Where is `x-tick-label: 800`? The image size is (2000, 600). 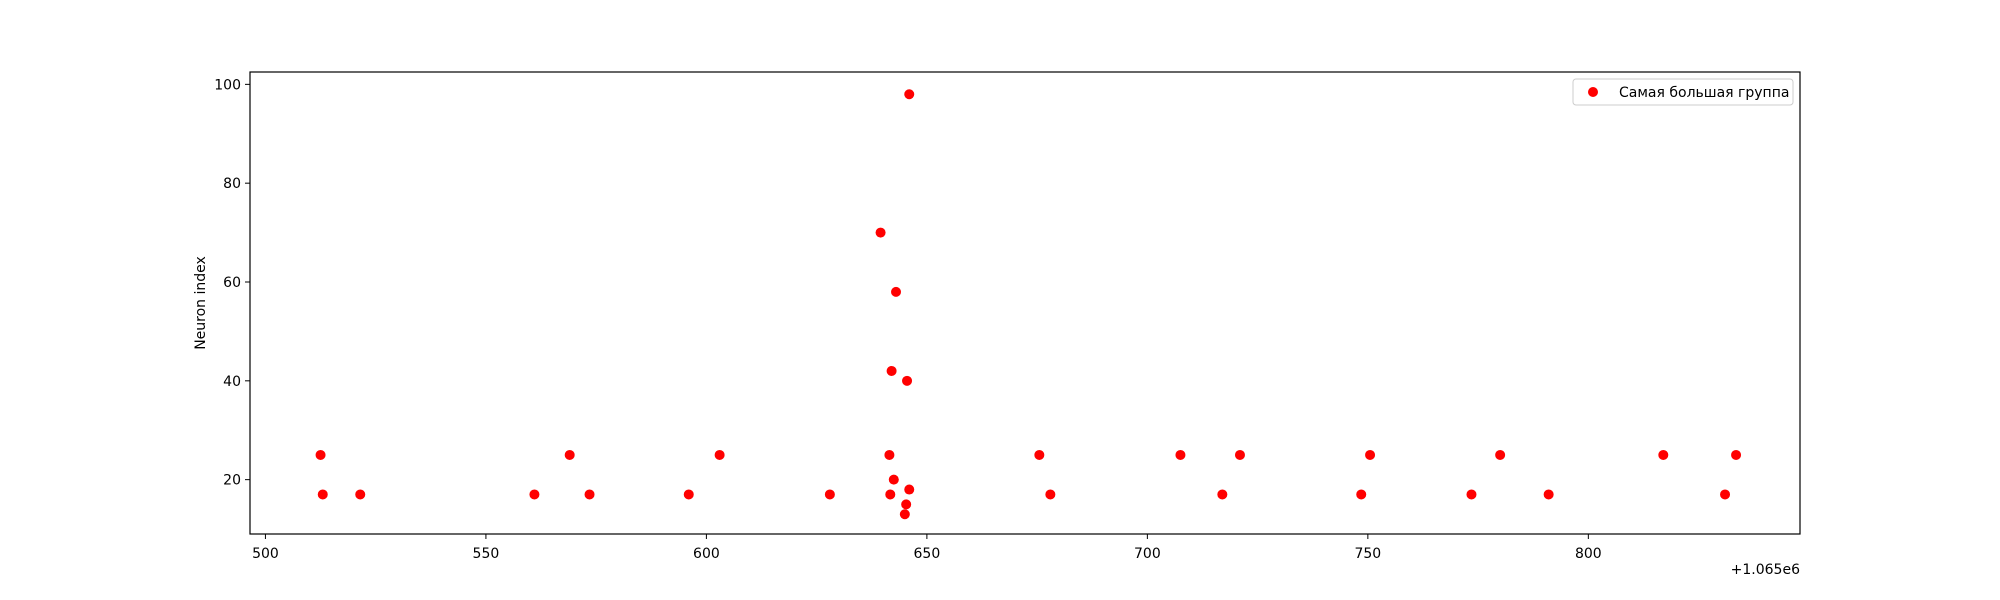
x-tick-label: 800 is located at coordinates (1588, 554).